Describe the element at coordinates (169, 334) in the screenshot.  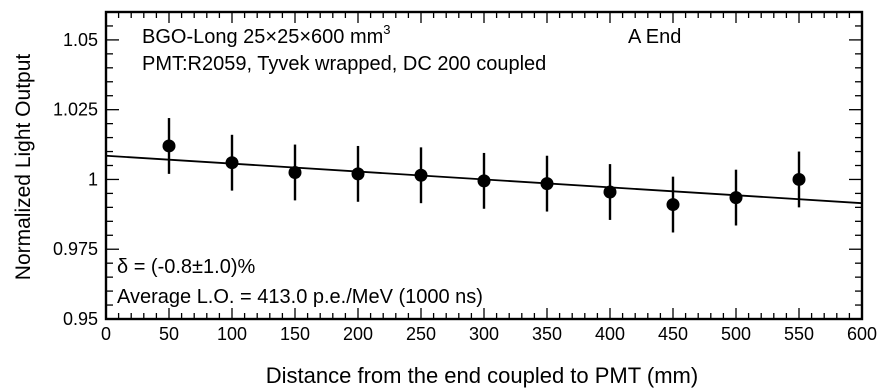
I see `x-tick-label: 50` at that location.